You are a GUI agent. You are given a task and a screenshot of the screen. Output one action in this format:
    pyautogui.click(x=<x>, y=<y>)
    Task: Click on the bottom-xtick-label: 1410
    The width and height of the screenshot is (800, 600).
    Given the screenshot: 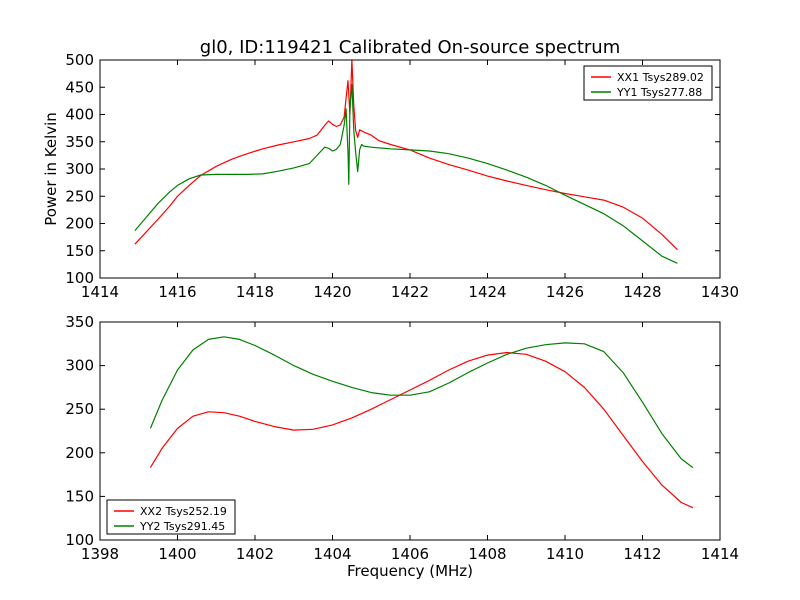 What is the action you would take?
    pyautogui.click(x=565, y=554)
    